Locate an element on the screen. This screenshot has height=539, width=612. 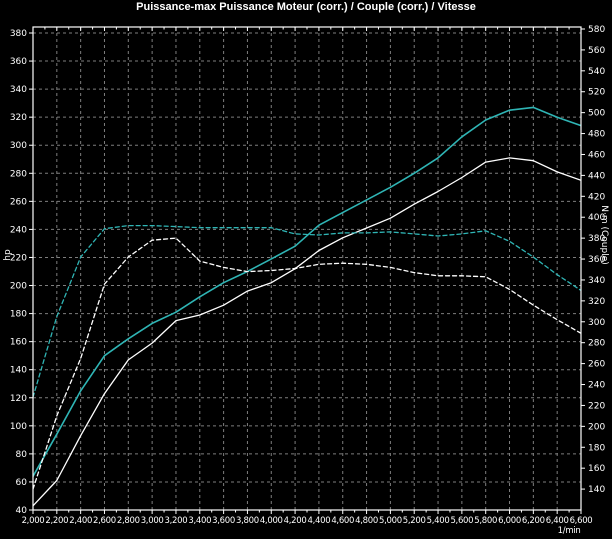
svg-text: 4,200 is located at coordinates (295, 521).